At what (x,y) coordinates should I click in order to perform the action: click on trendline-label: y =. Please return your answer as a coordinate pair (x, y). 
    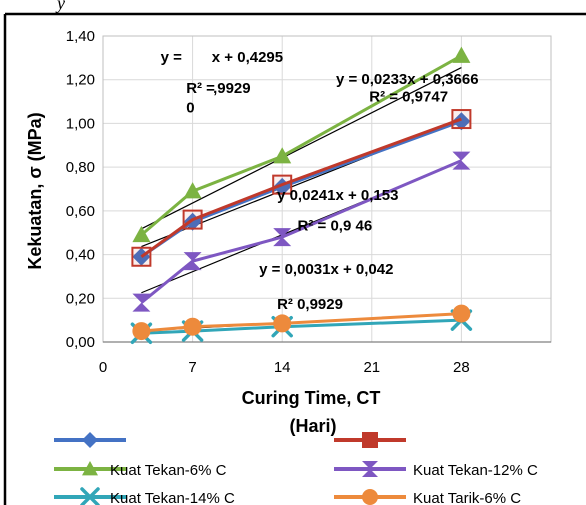
    Looking at the image, I should click on (172, 57).